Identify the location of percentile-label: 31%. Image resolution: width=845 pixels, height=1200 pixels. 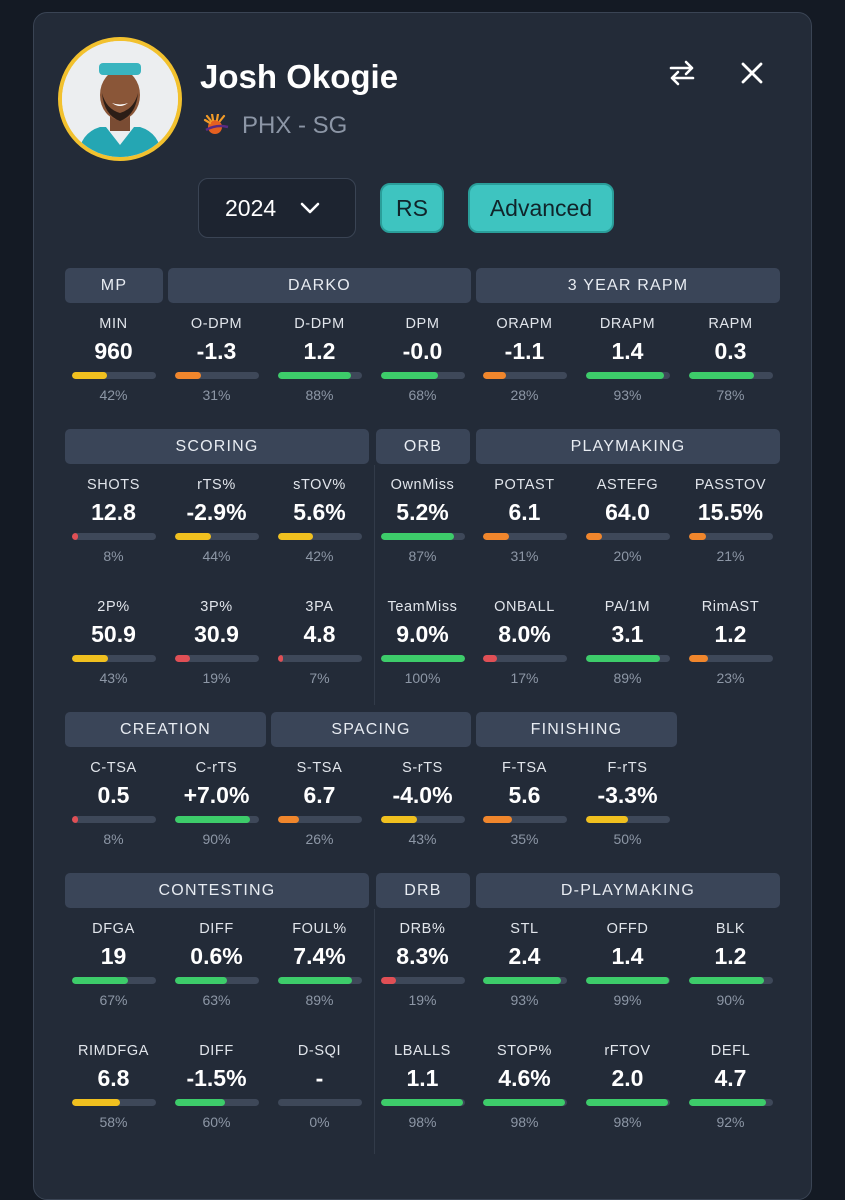
(524, 556).